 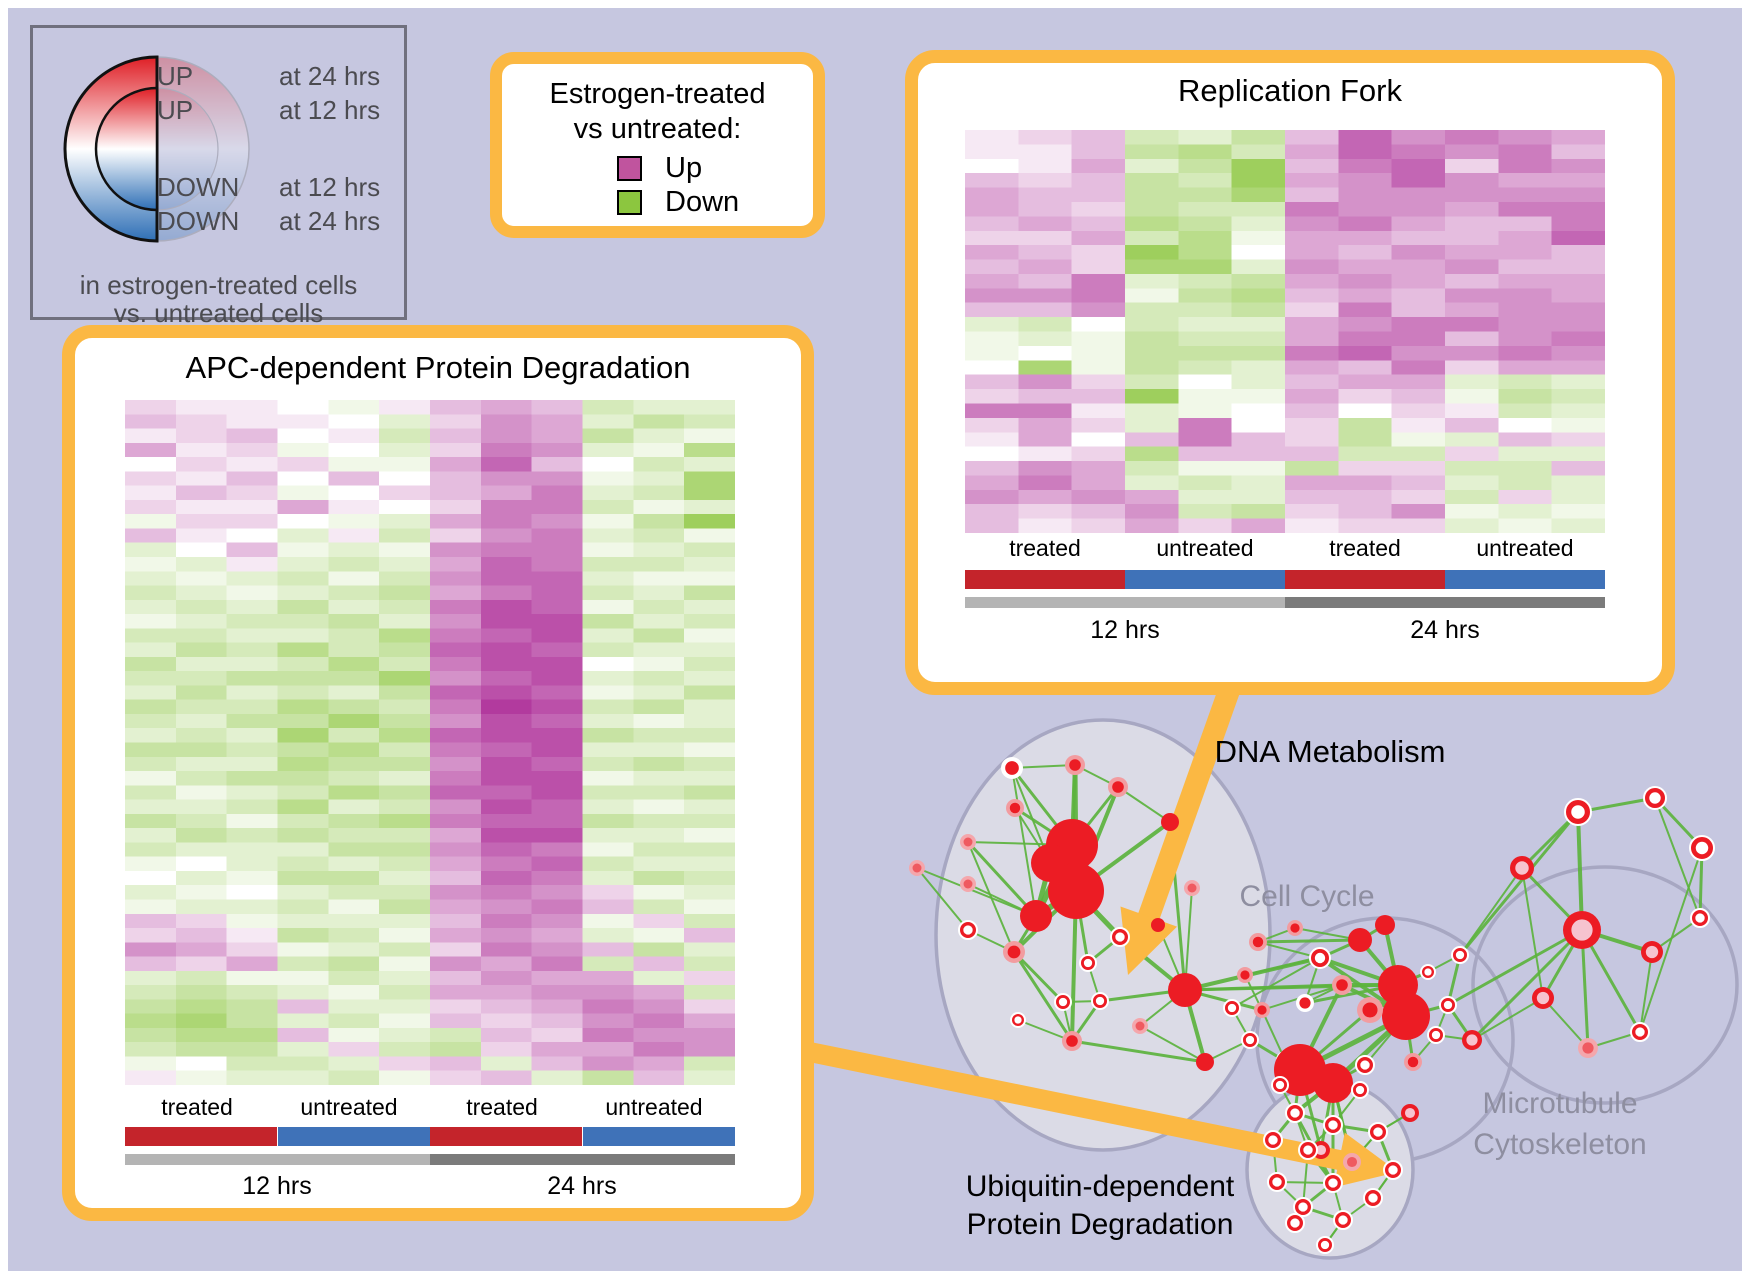 What do you see at coordinates (1100, 1224) in the screenshot?
I see `cluster-label-line: Protein Degradation` at bounding box center [1100, 1224].